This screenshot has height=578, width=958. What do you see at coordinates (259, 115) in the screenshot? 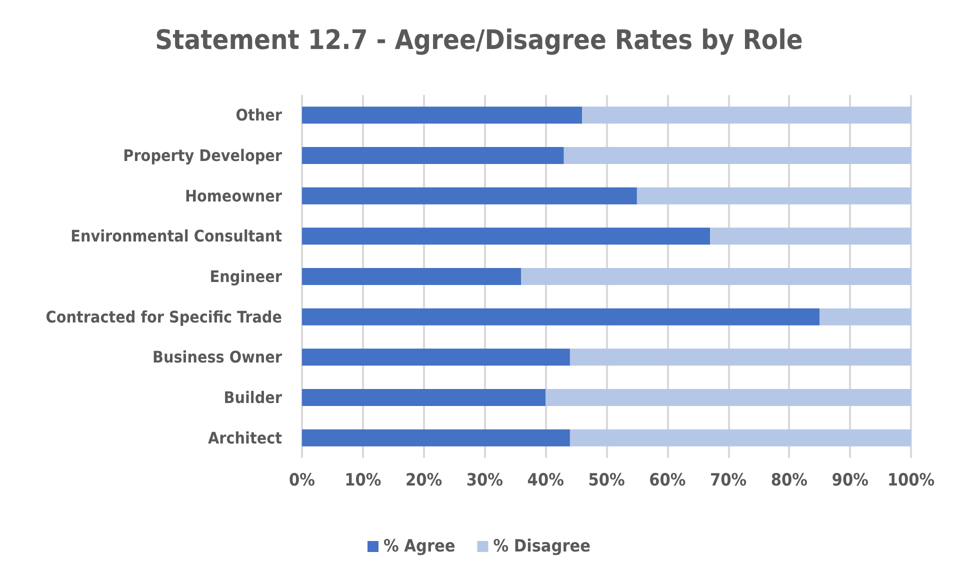
I see `y-tick-label: Other` at bounding box center [259, 115].